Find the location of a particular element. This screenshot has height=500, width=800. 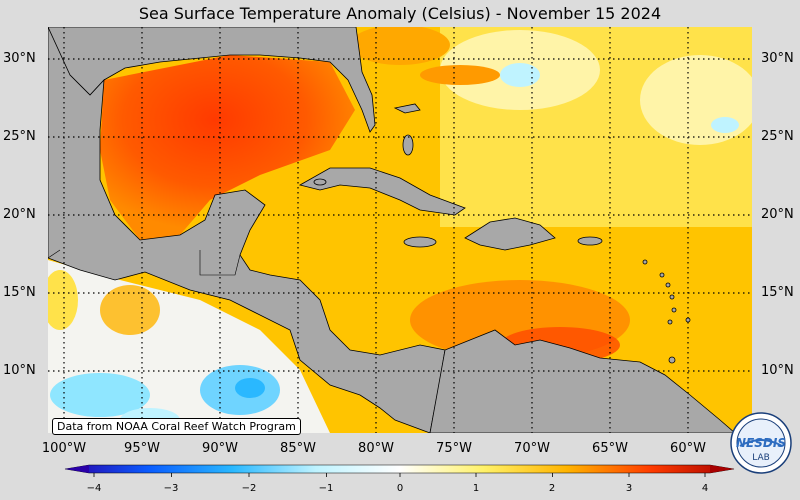

lat-label-15n-left: 15°N is located at coordinates (19, 292).